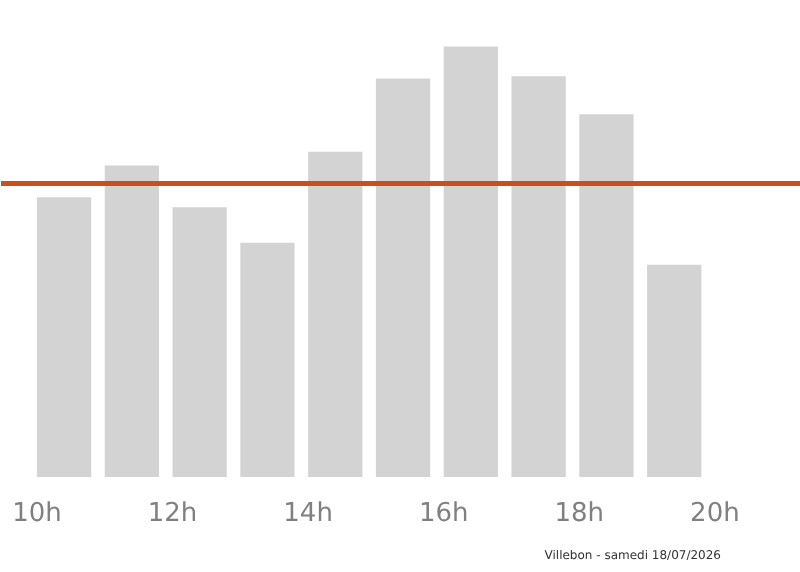 The height and width of the screenshot is (572, 800). What do you see at coordinates (579, 514) in the screenshot?
I see `x-tick-label: 18h` at bounding box center [579, 514].